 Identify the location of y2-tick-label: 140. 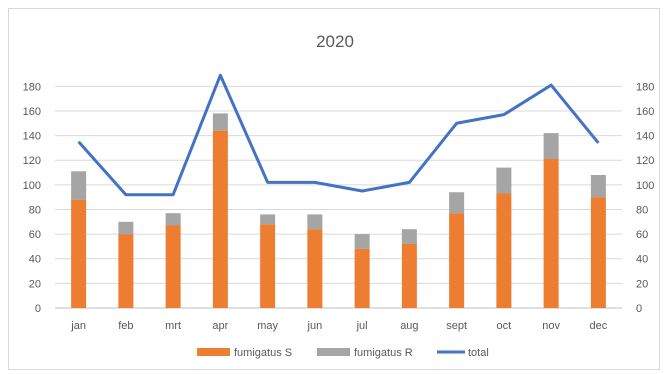
(645, 137).